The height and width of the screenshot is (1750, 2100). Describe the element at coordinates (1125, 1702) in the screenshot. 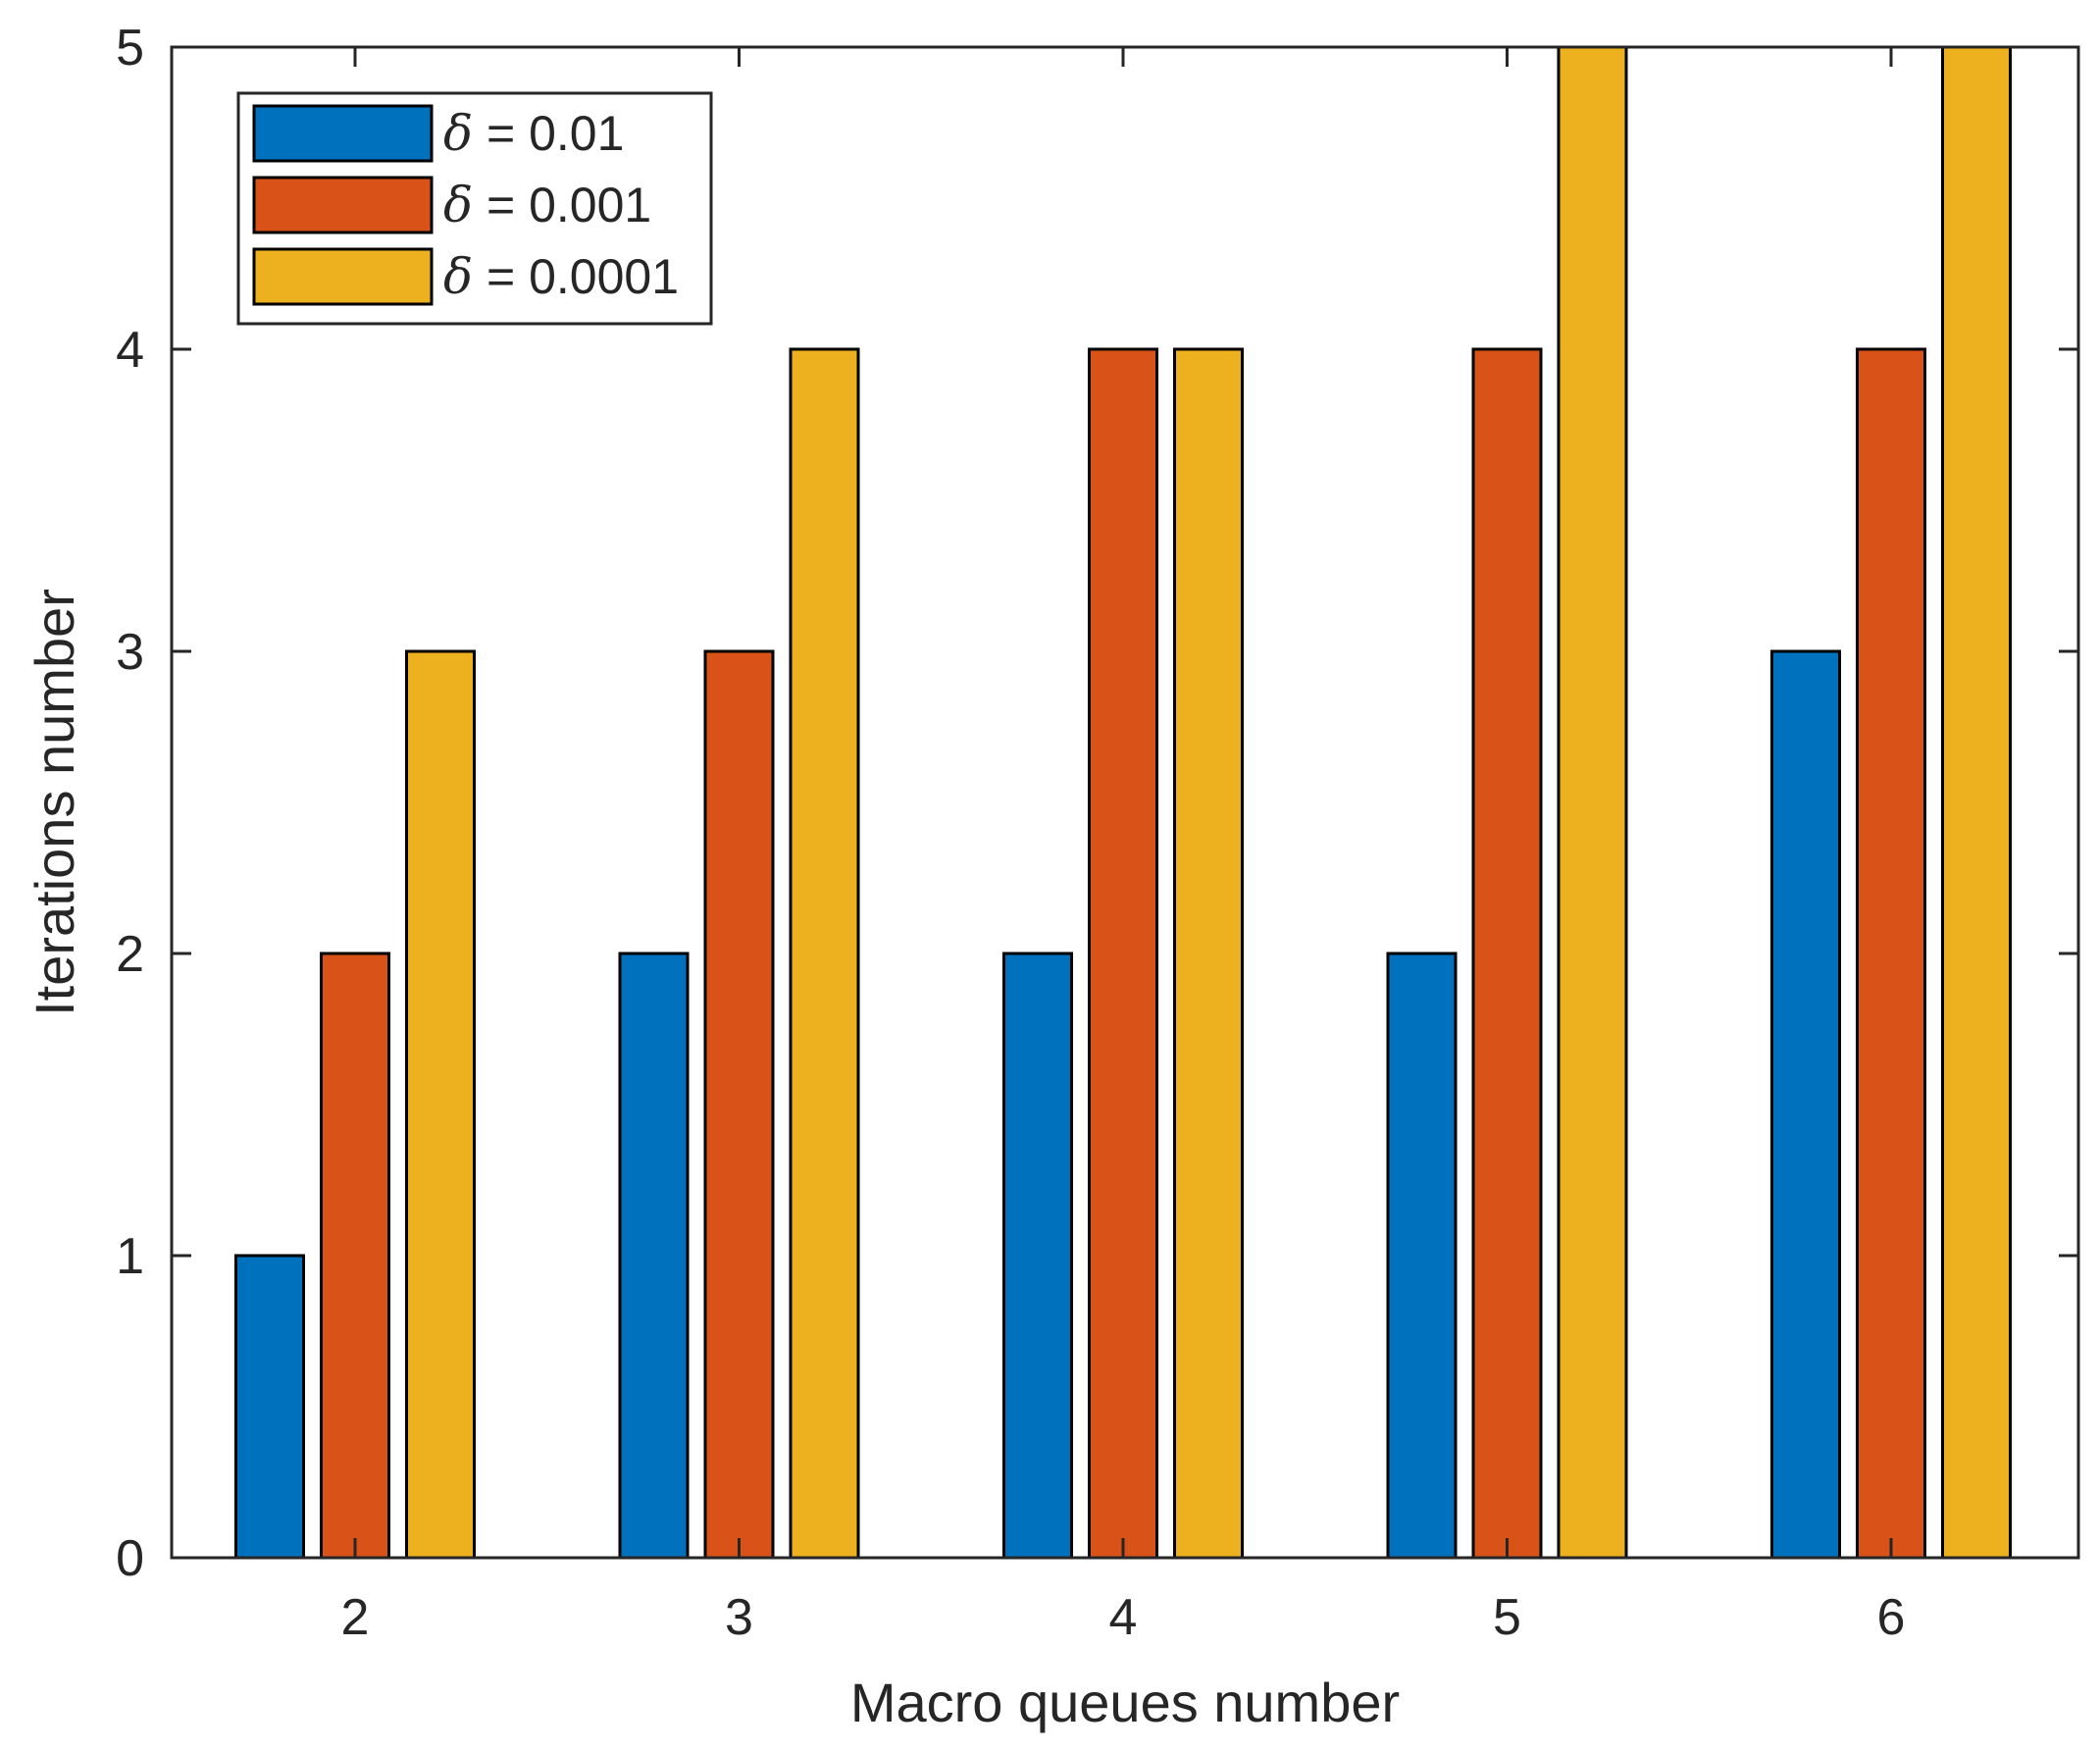

I see `x-axis-label: Macro queues number` at that location.